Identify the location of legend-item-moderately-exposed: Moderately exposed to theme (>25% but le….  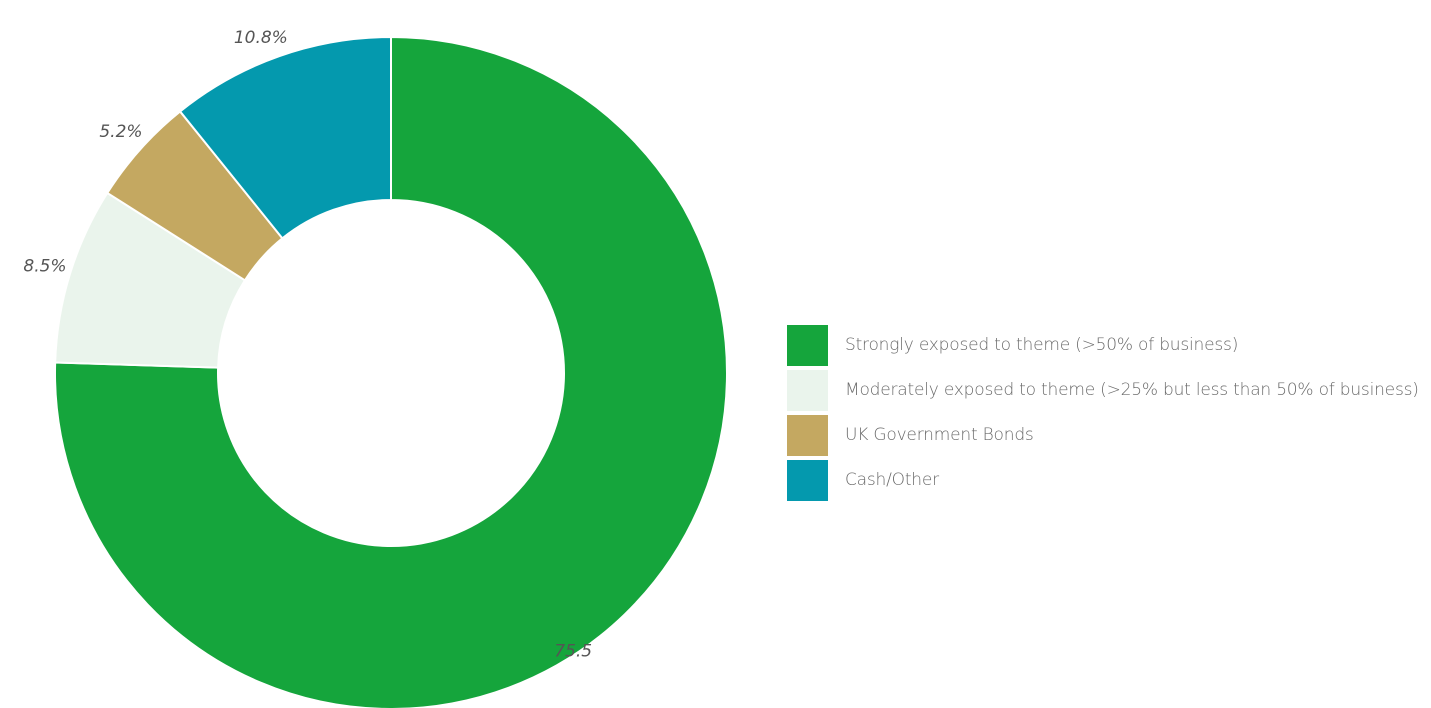
(1109, 390).